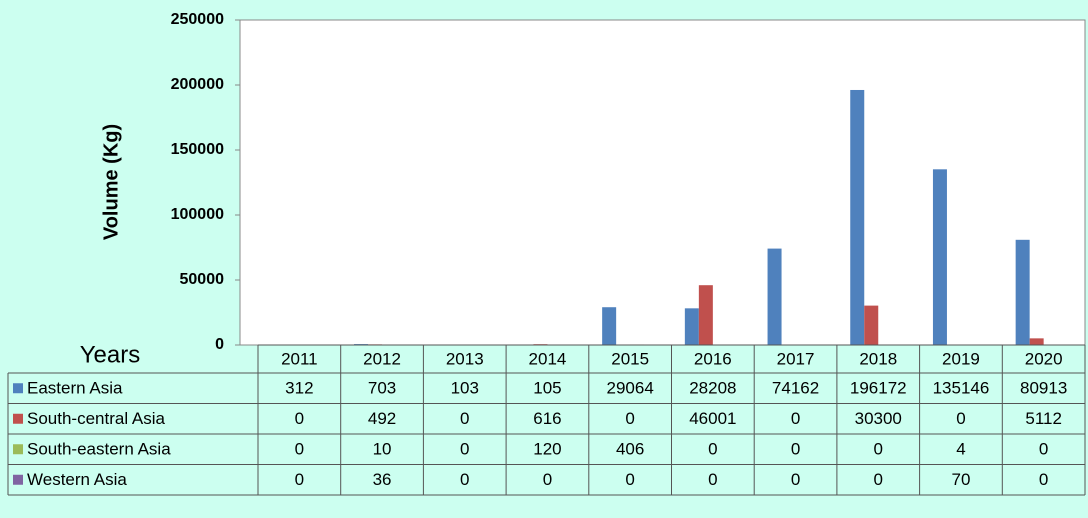 This screenshot has height=518, width=1088. I want to click on table-value: 29064, so click(630, 388).